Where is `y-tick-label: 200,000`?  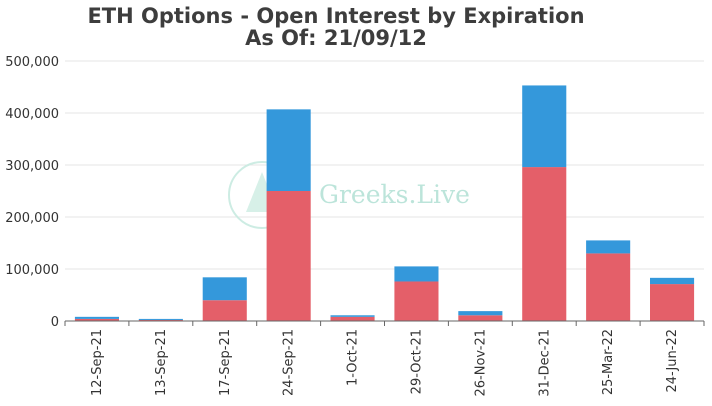 y-tick-label: 200,000 is located at coordinates (32, 218).